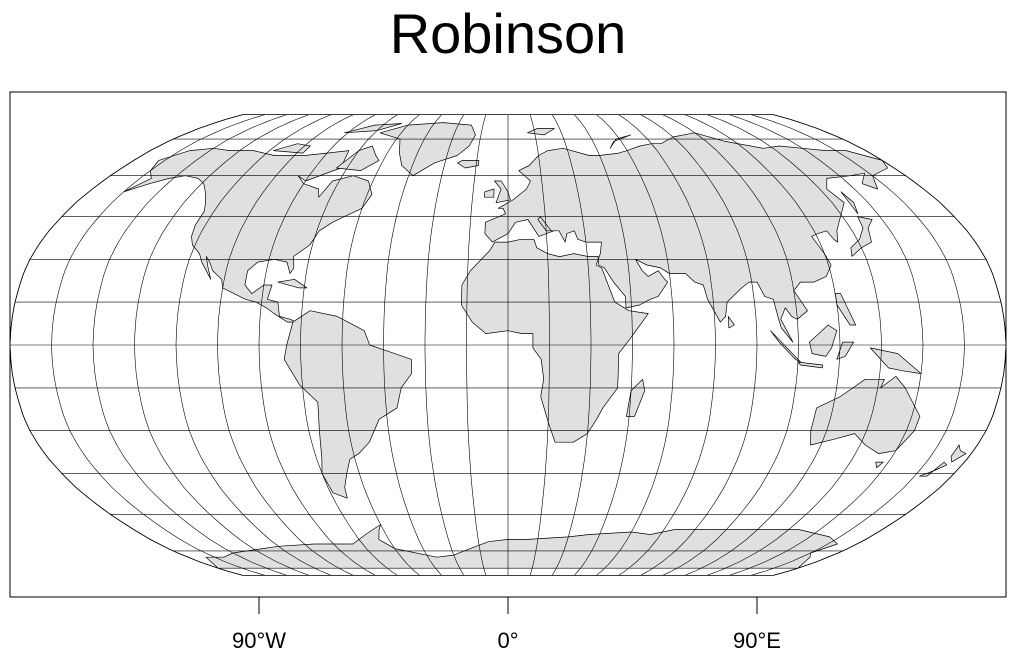 This screenshot has width=1016, height=659. I want to click on great-britain-landmass, so click(502, 192).